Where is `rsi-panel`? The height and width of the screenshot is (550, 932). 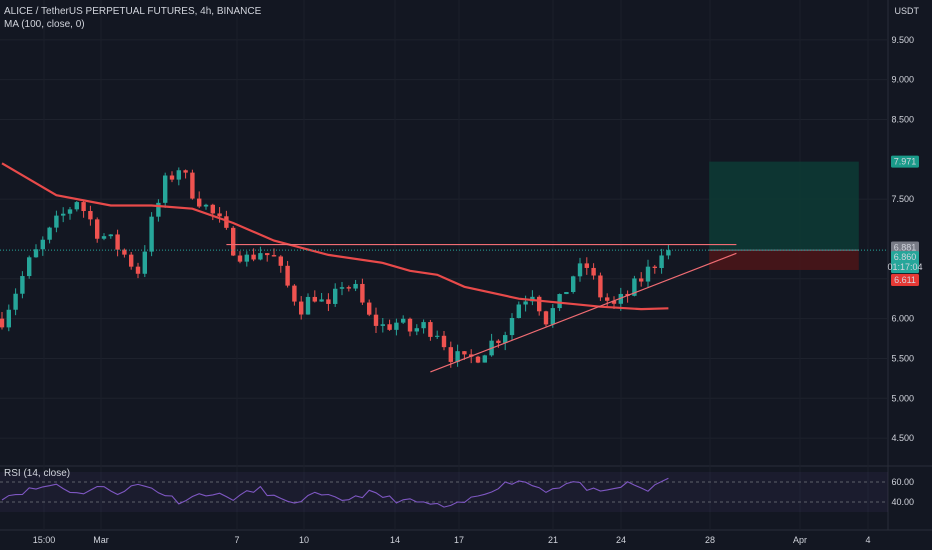
rsi-panel is located at coordinates (444, 492).